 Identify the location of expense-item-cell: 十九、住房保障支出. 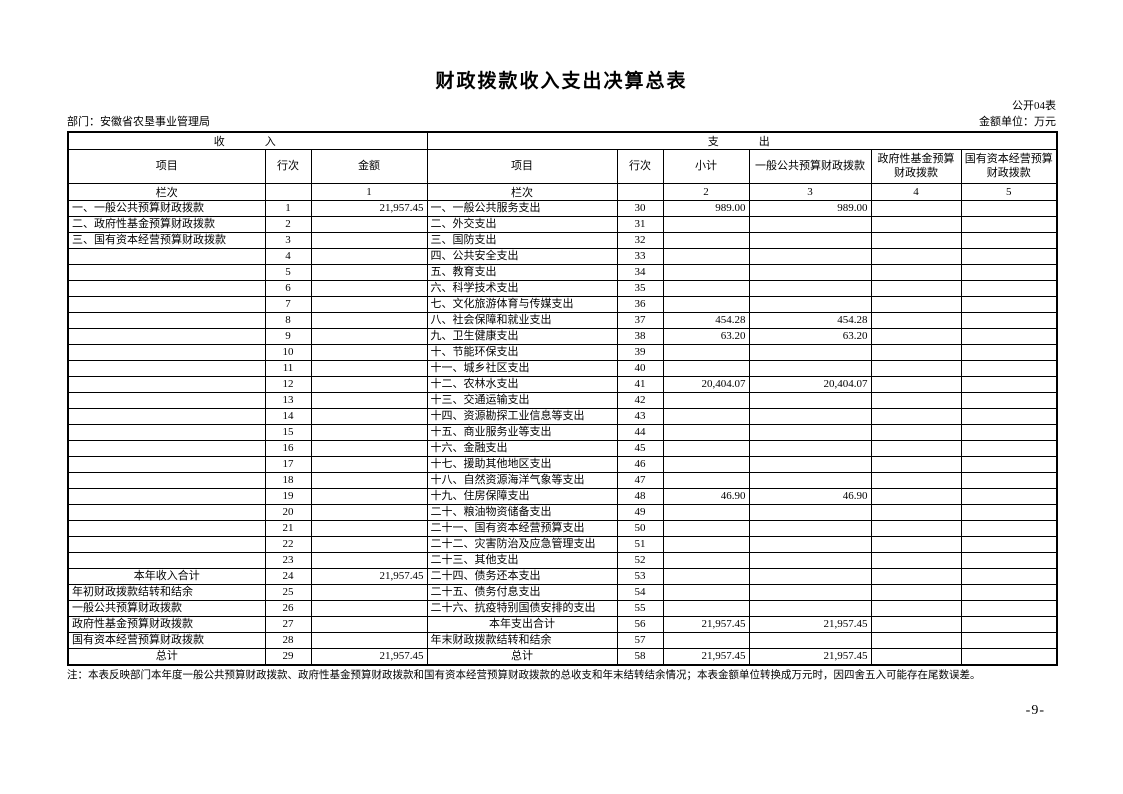
(522, 496).